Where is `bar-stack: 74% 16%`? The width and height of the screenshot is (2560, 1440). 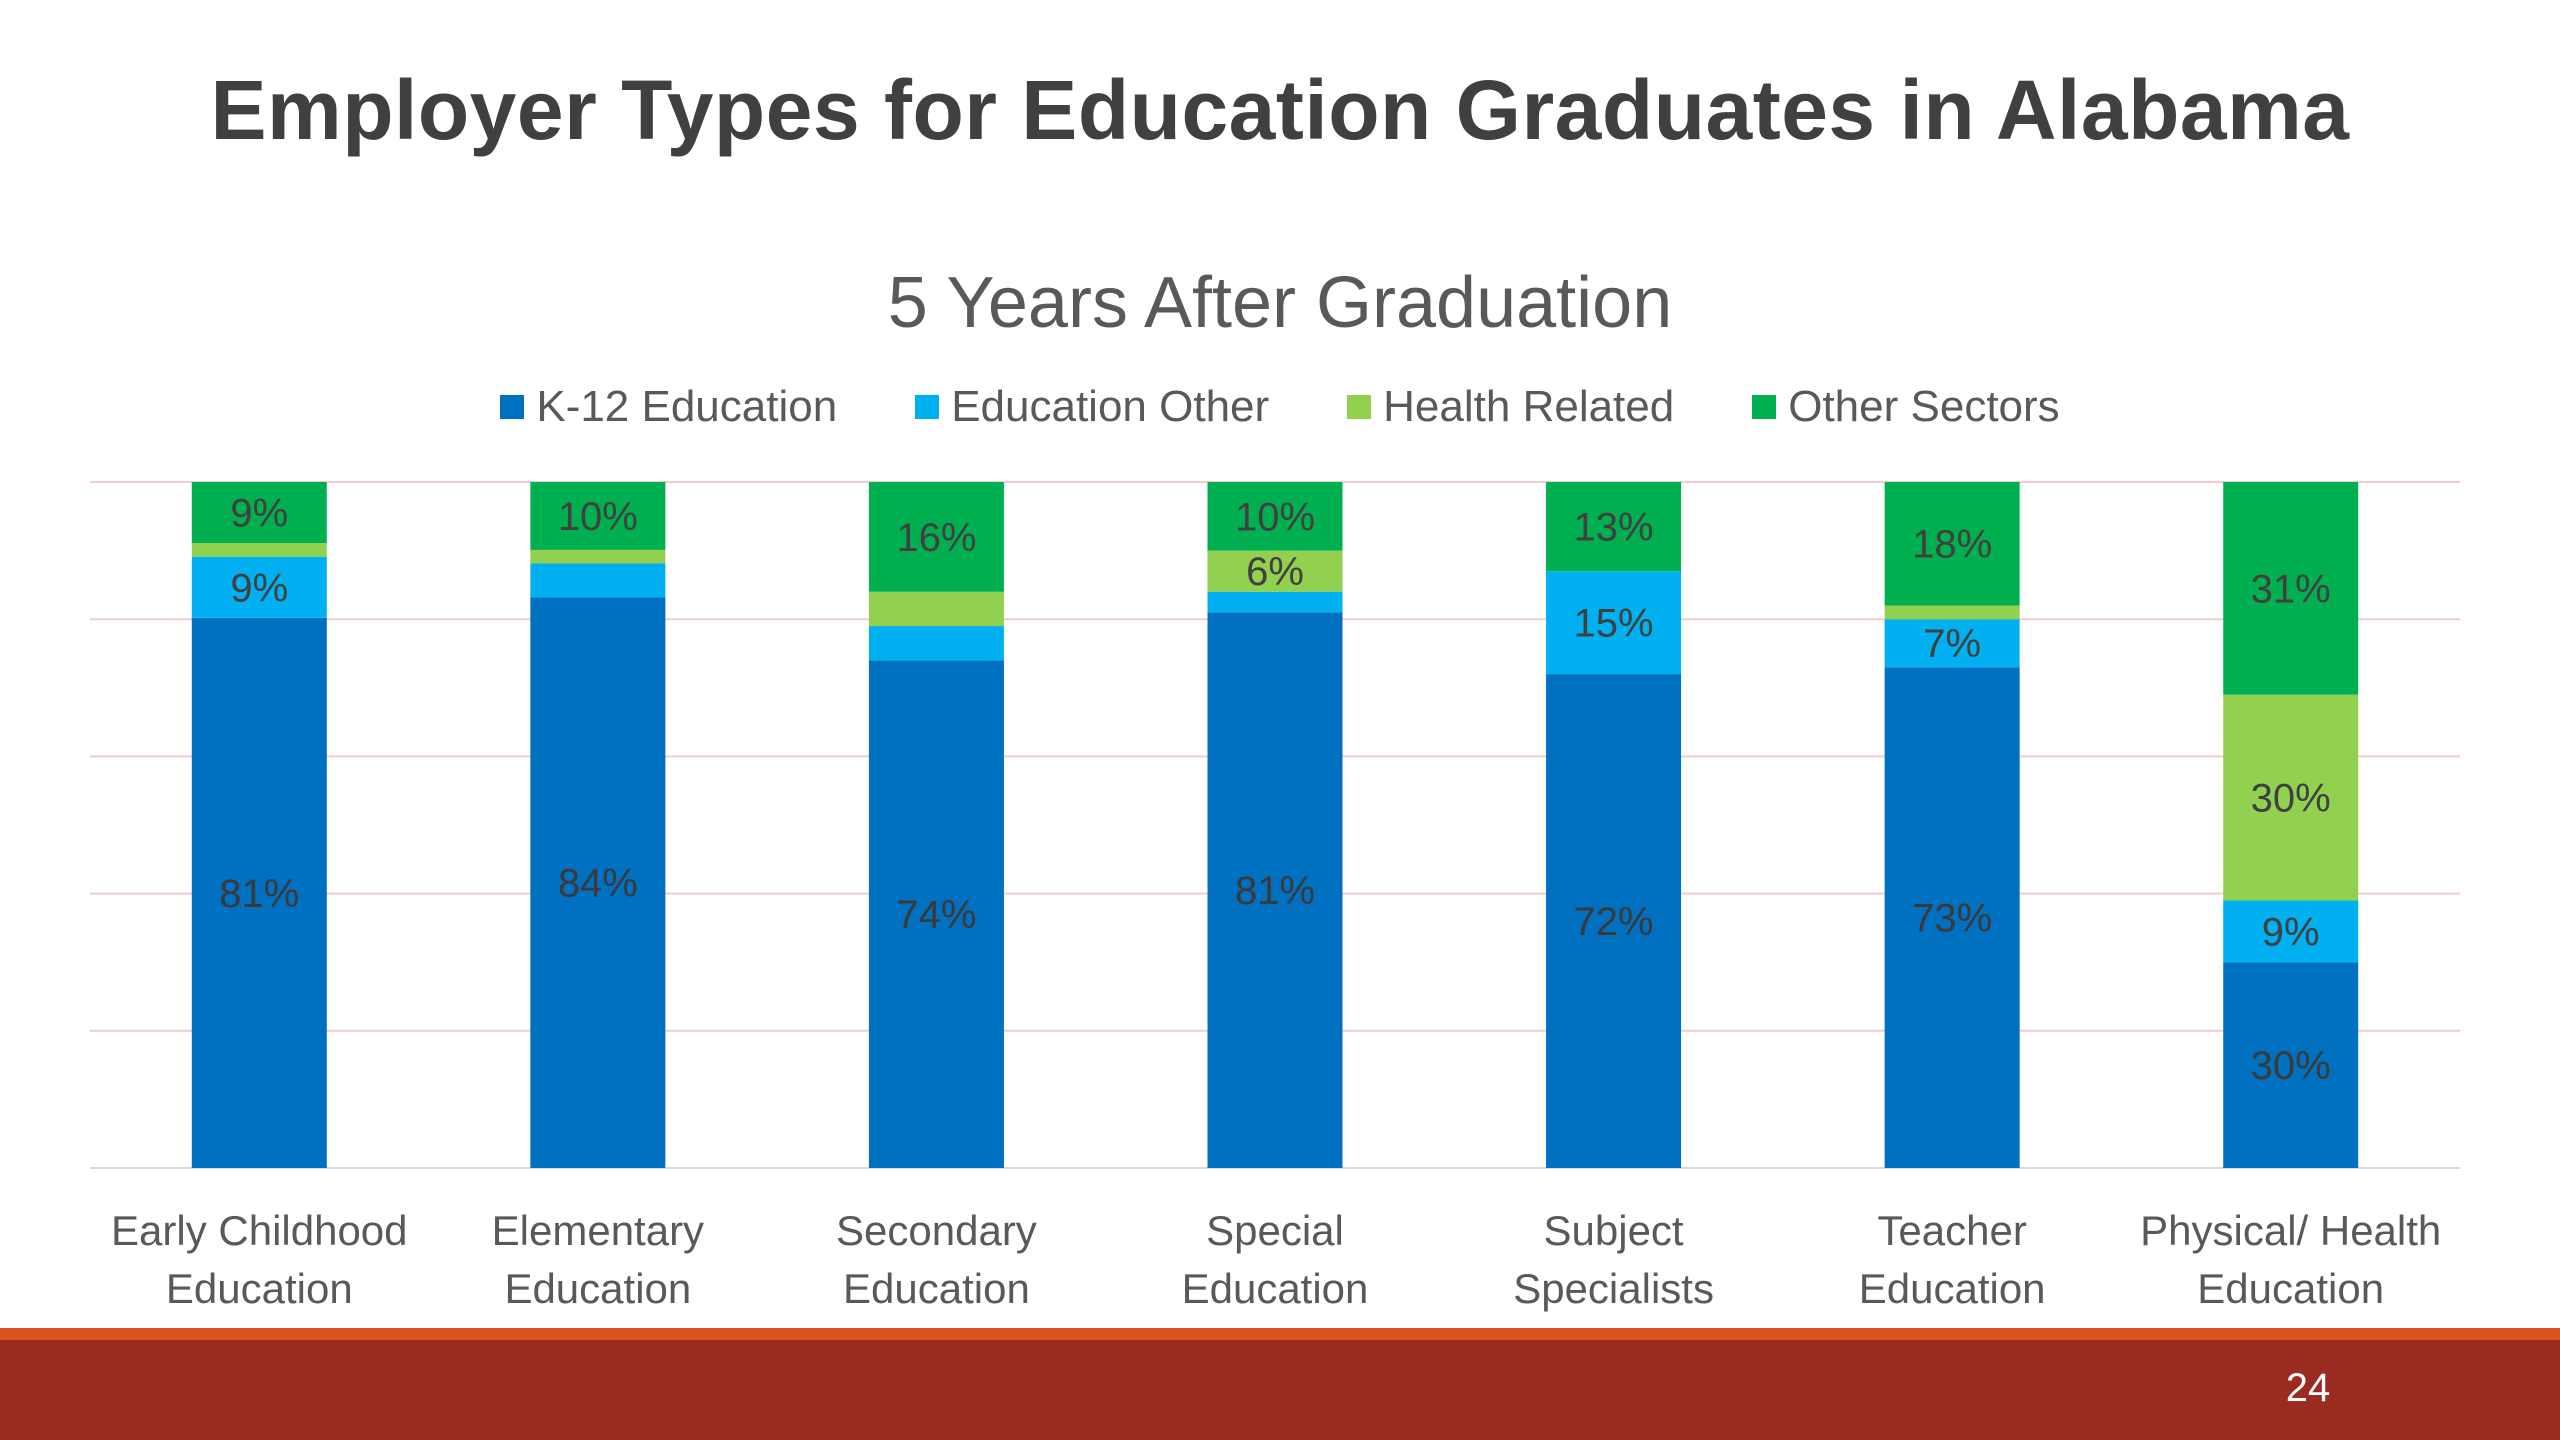
bar-stack: 74% 16% is located at coordinates (936, 825).